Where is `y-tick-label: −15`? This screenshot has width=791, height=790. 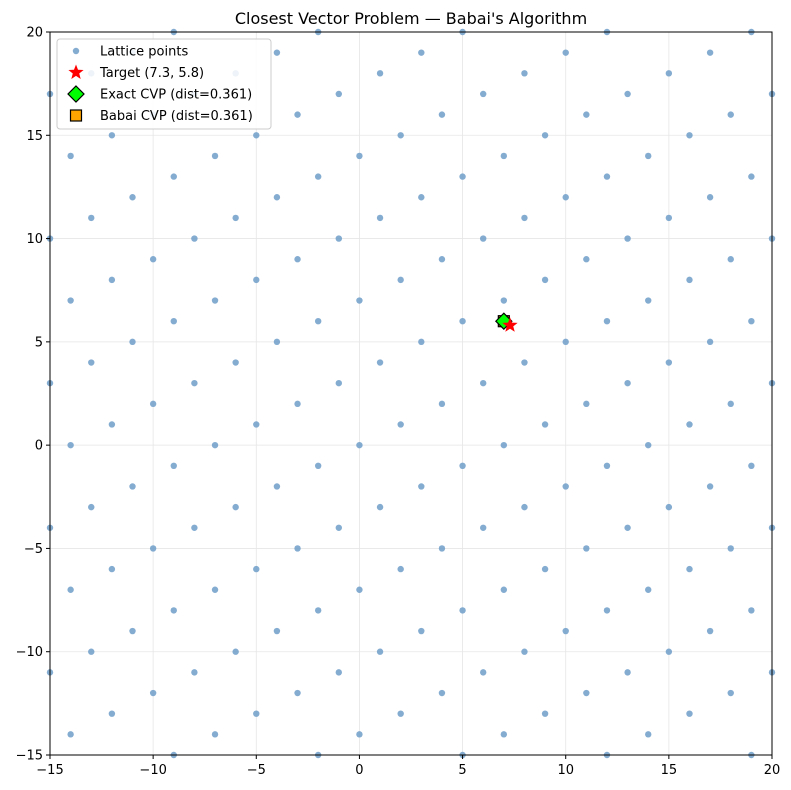 y-tick-label: −15 is located at coordinates (29, 756).